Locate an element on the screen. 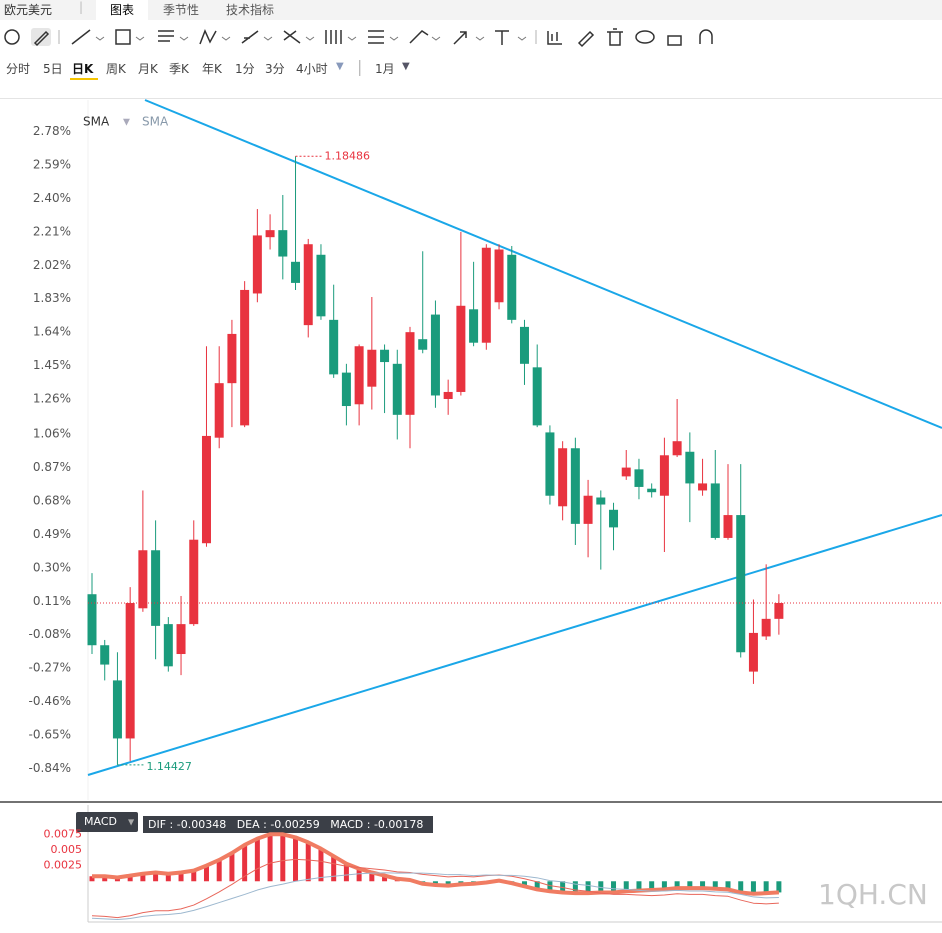 This screenshot has width=942, height=933. tab: 技术指标 is located at coordinates (250, 10).